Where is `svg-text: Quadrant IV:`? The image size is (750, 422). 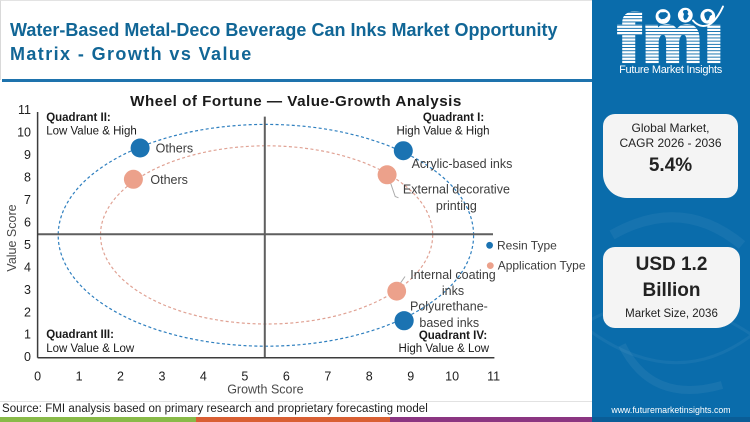
svg-text: Quadrant IV: is located at coordinates (453, 336).